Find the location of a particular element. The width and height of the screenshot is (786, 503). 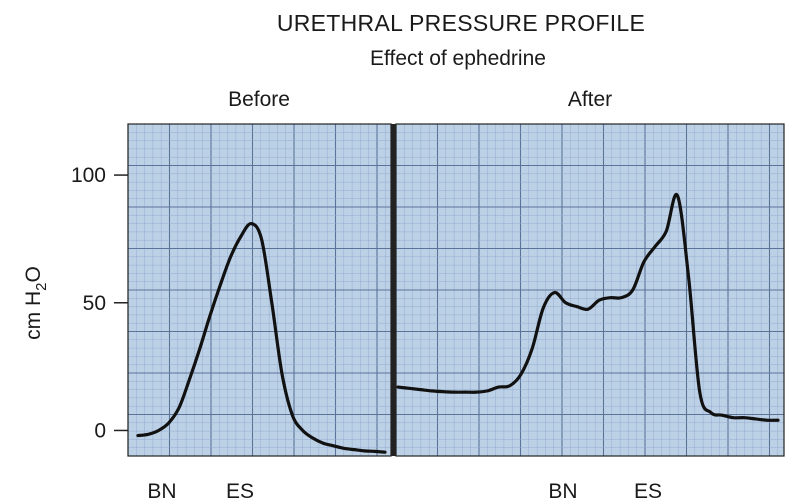

y-tick-label: 0 is located at coordinates (100, 430).